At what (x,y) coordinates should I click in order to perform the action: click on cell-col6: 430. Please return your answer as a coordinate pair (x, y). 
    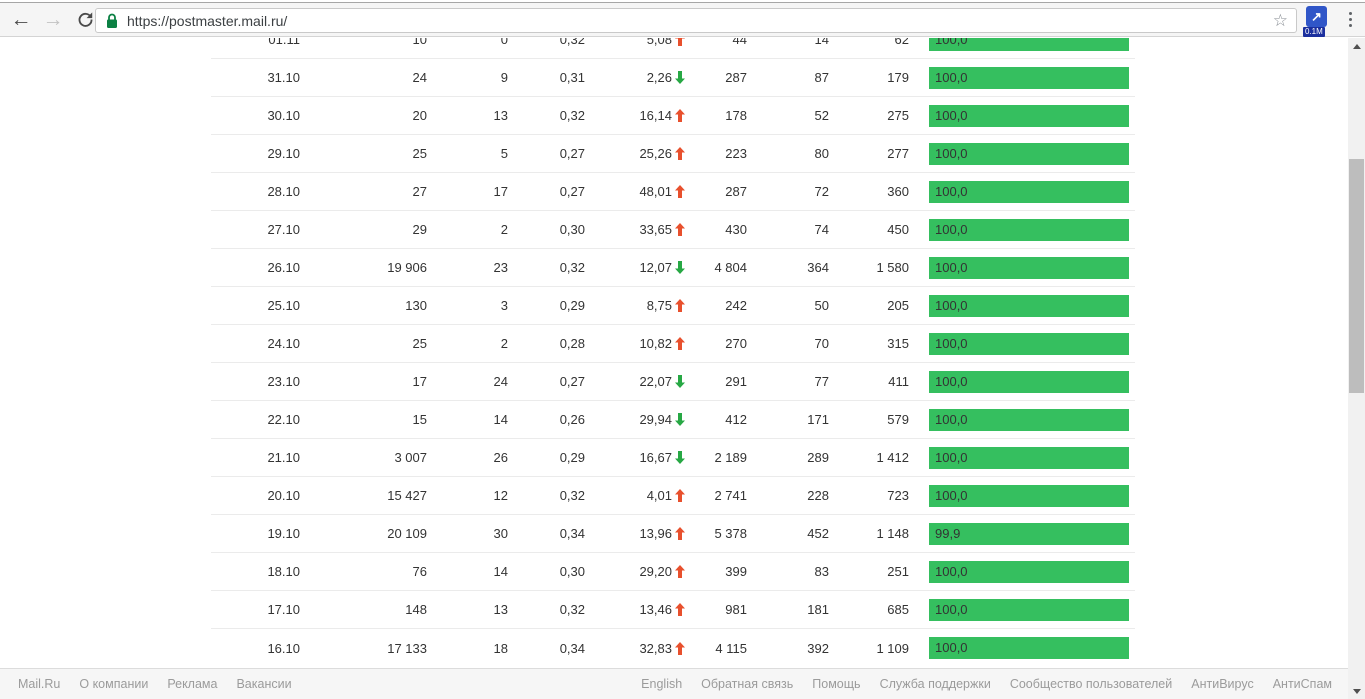
    Looking at the image, I should click on (736, 229).